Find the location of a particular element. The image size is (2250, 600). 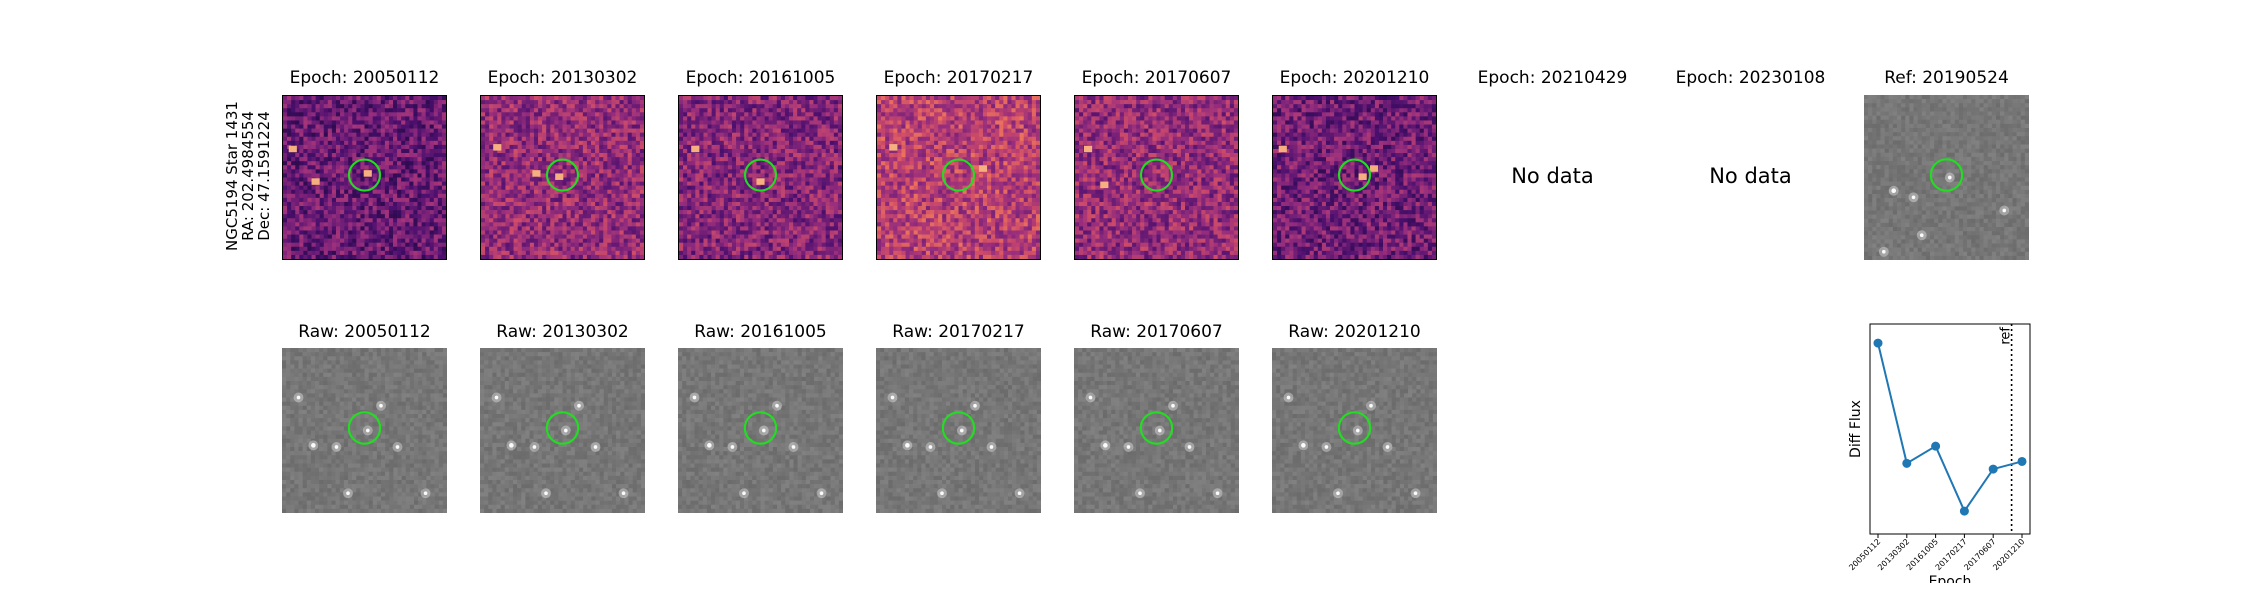

raw-panel-title: Raw: 20050112 is located at coordinates (365, 332).